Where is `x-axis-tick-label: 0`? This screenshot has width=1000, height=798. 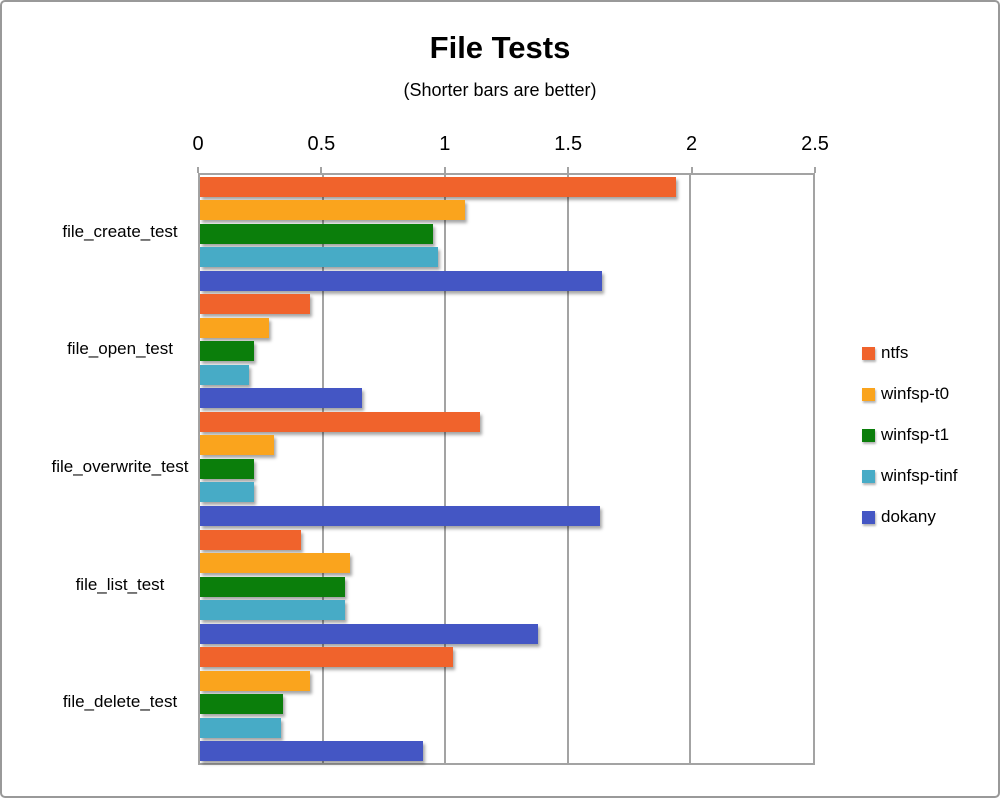 x-axis-tick-label: 0 is located at coordinates (198, 144).